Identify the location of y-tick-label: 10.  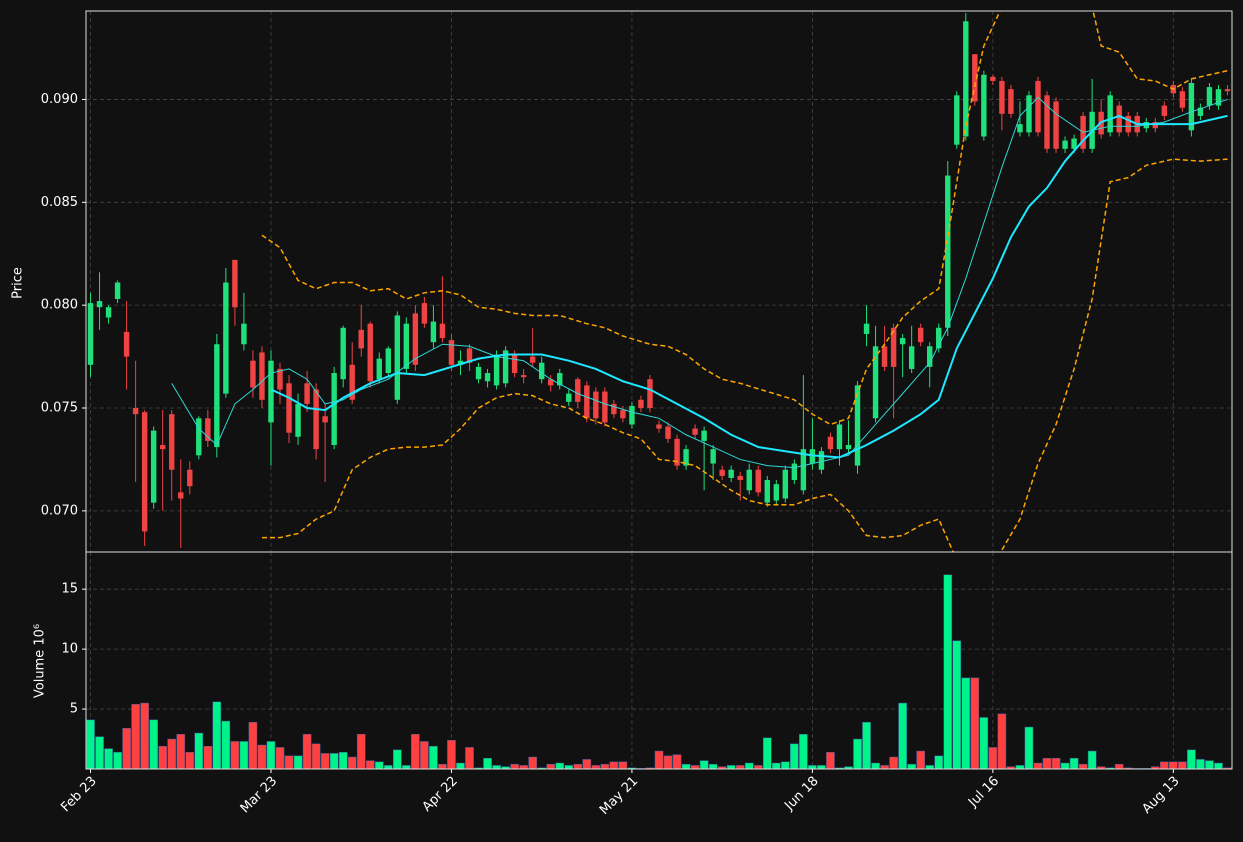
(69, 649).